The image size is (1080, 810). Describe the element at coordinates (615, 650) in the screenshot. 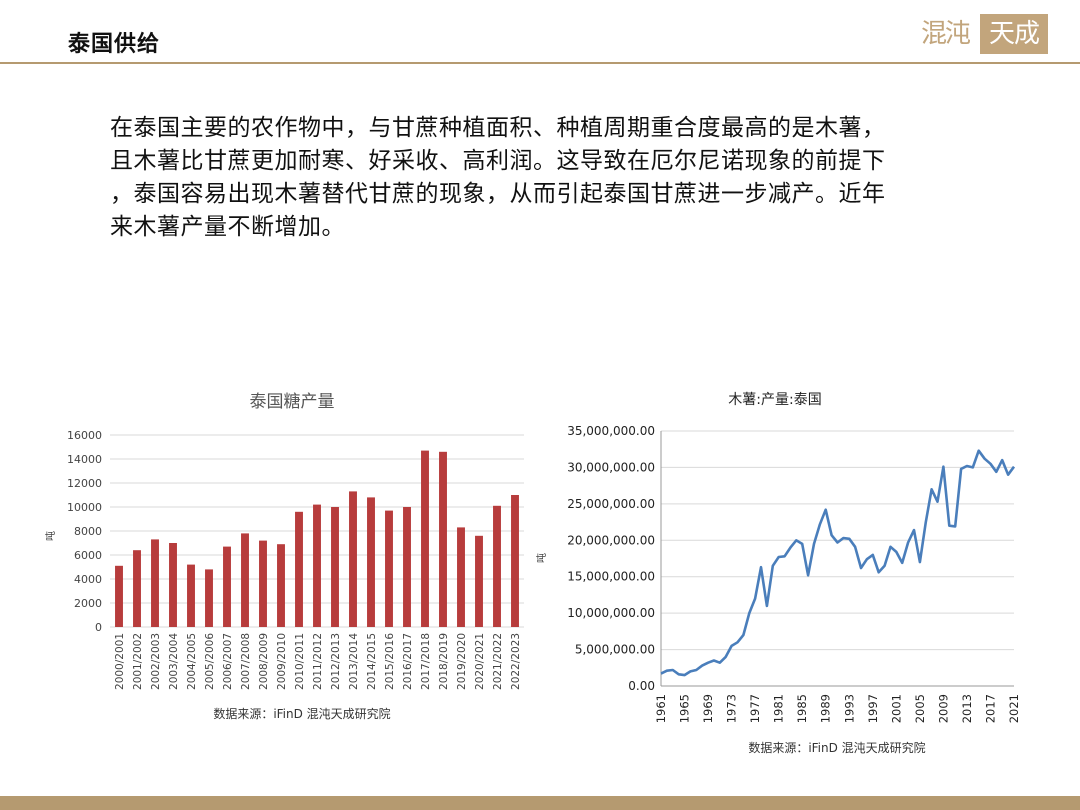

I see `y-tick-label: 5,000,000.00` at that location.